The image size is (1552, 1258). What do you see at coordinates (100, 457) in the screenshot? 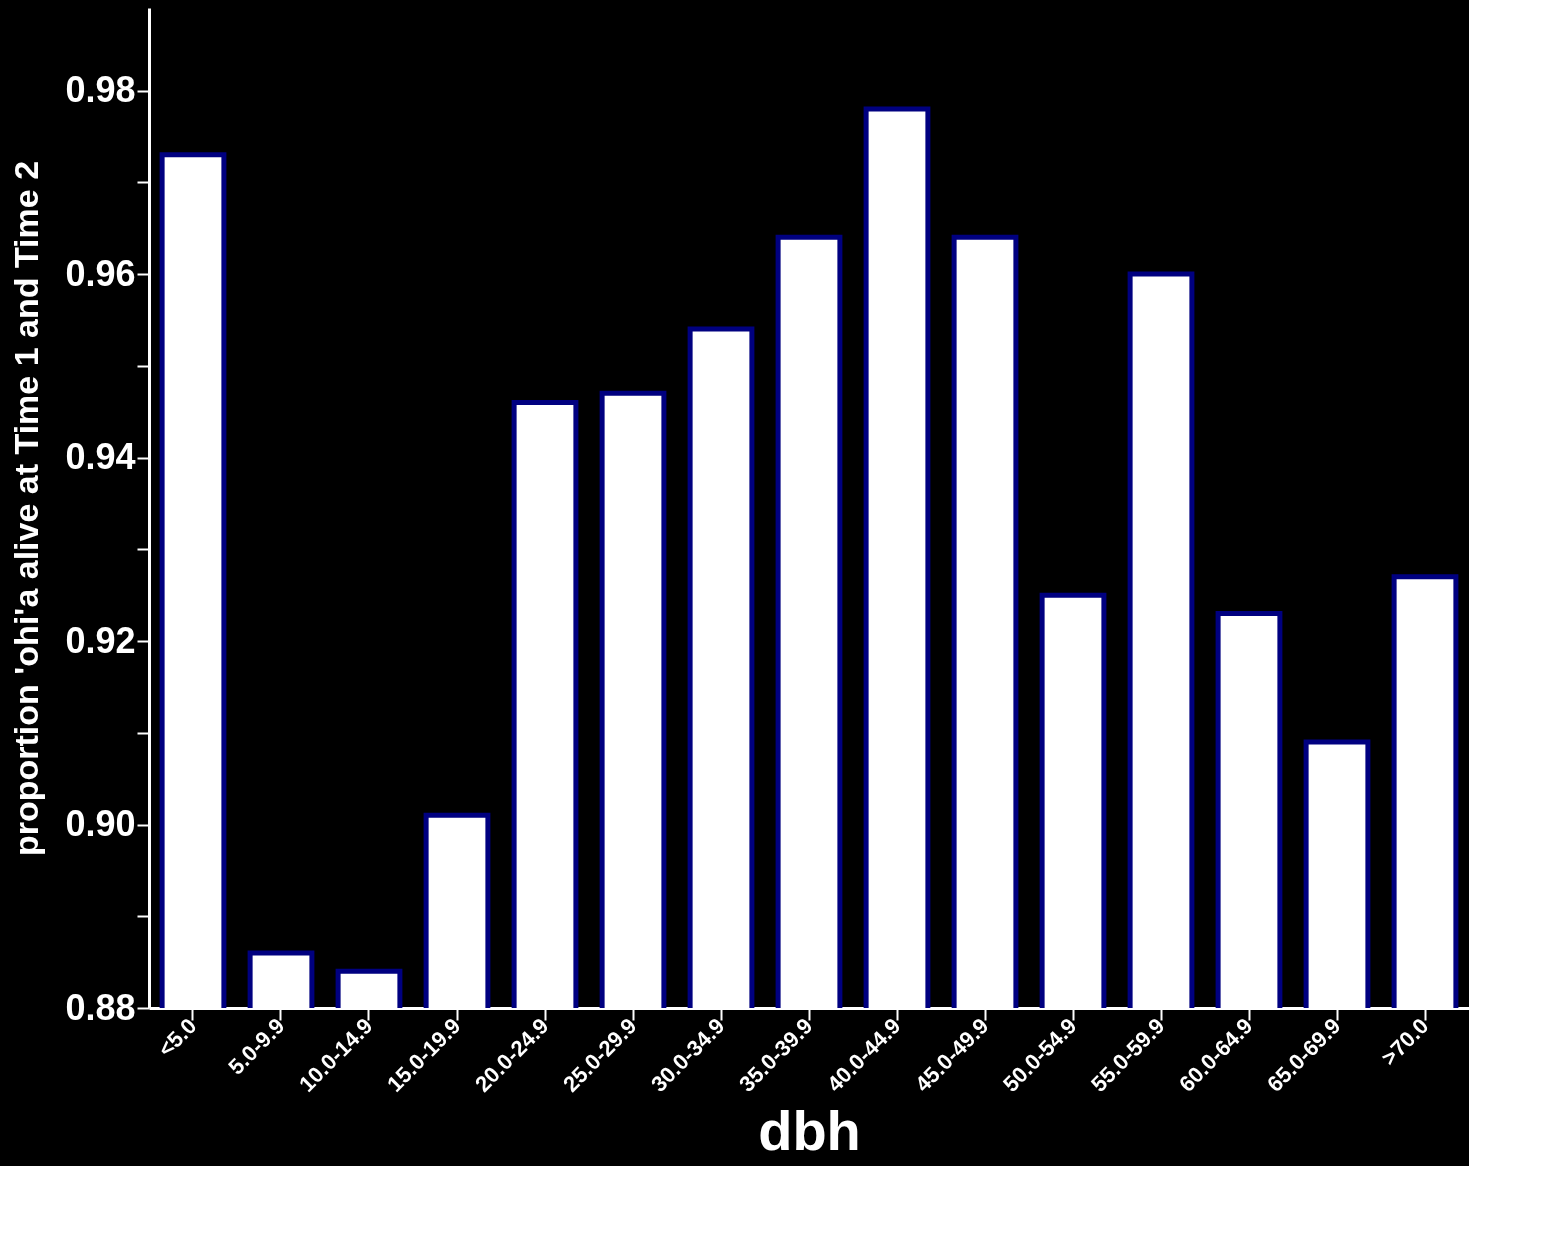
I see `y-tick-label: 0.94` at bounding box center [100, 457].